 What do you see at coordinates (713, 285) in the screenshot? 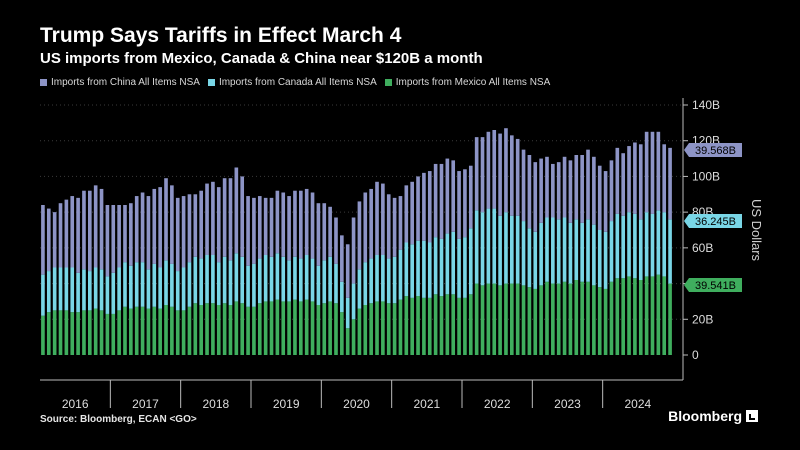
I see `last-value-label: 39.541B` at bounding box center [713, 285].